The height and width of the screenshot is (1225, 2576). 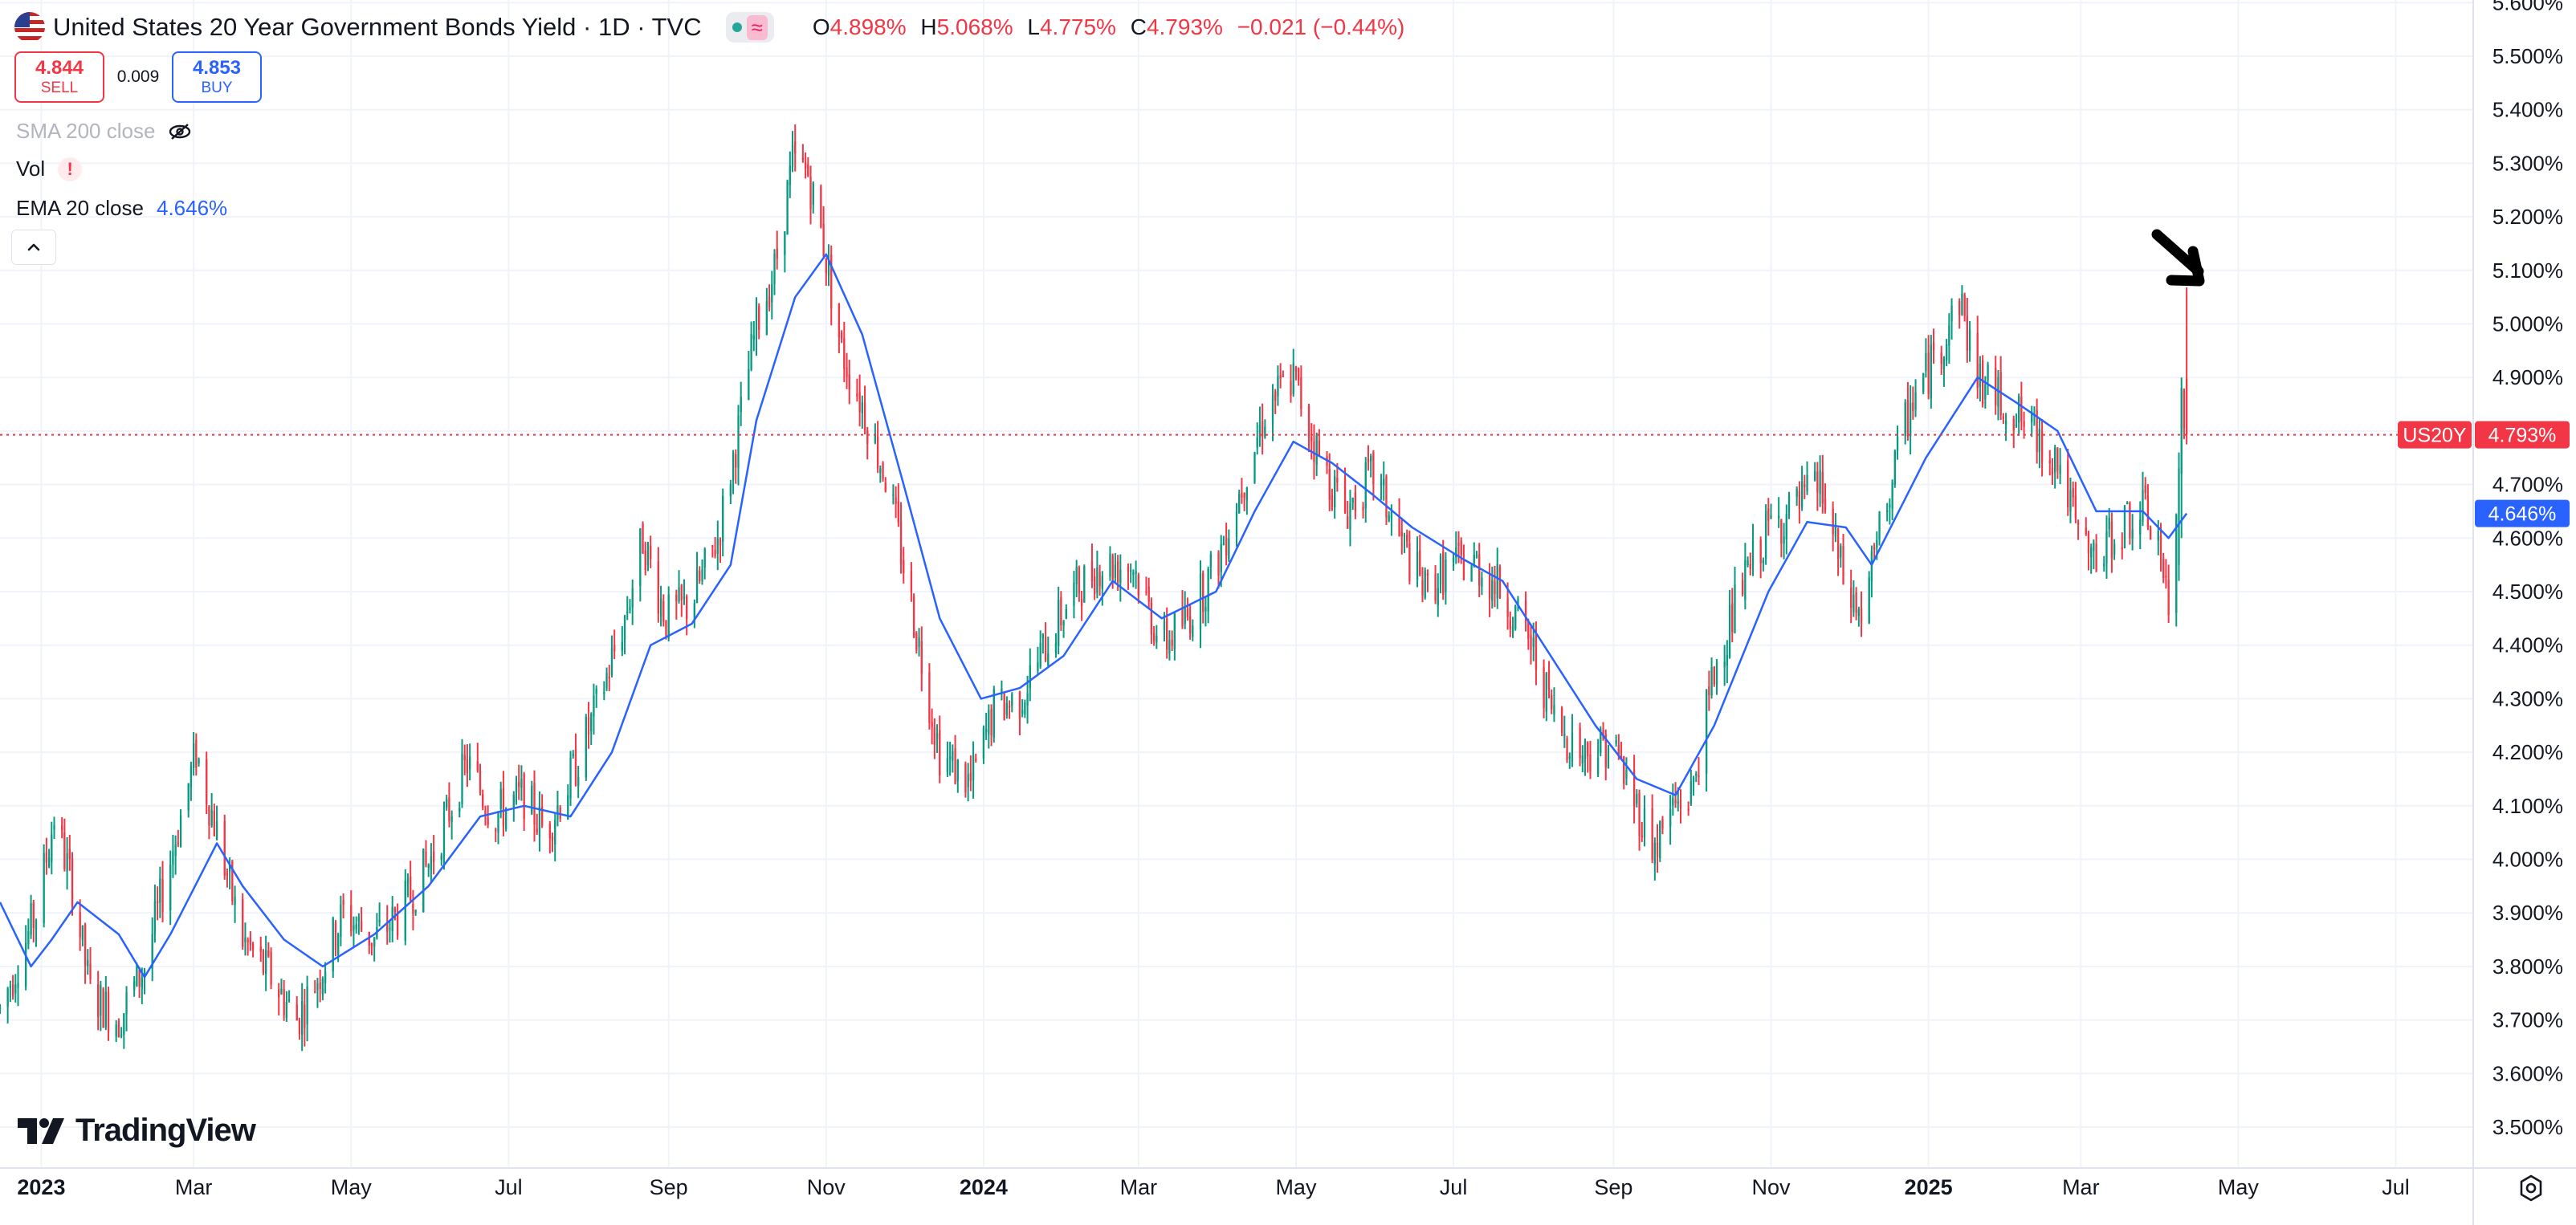 I want to click on y-tick-label: 5.100%, so click(x=2527, y=270).